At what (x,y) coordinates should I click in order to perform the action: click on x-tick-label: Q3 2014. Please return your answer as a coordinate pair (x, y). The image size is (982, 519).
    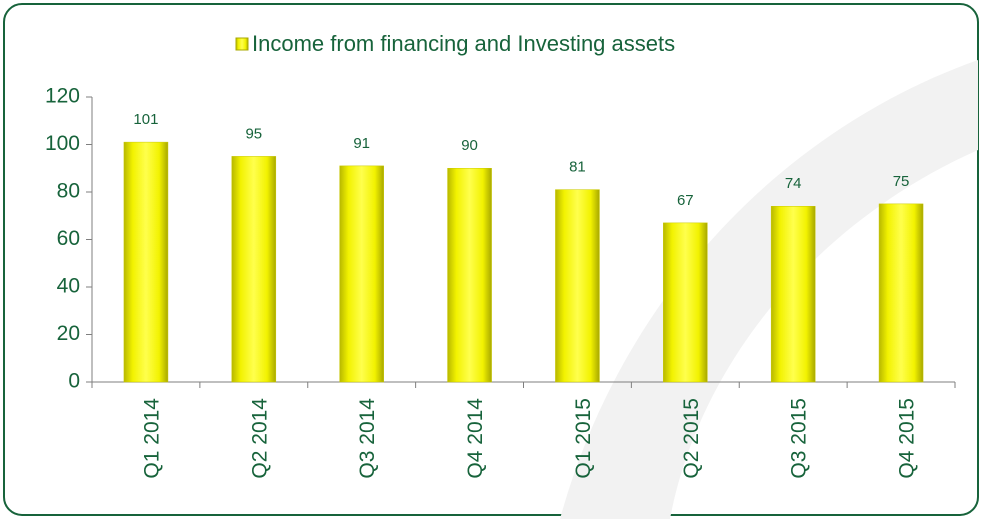
    Looking at the image, I should click on (367, 438).